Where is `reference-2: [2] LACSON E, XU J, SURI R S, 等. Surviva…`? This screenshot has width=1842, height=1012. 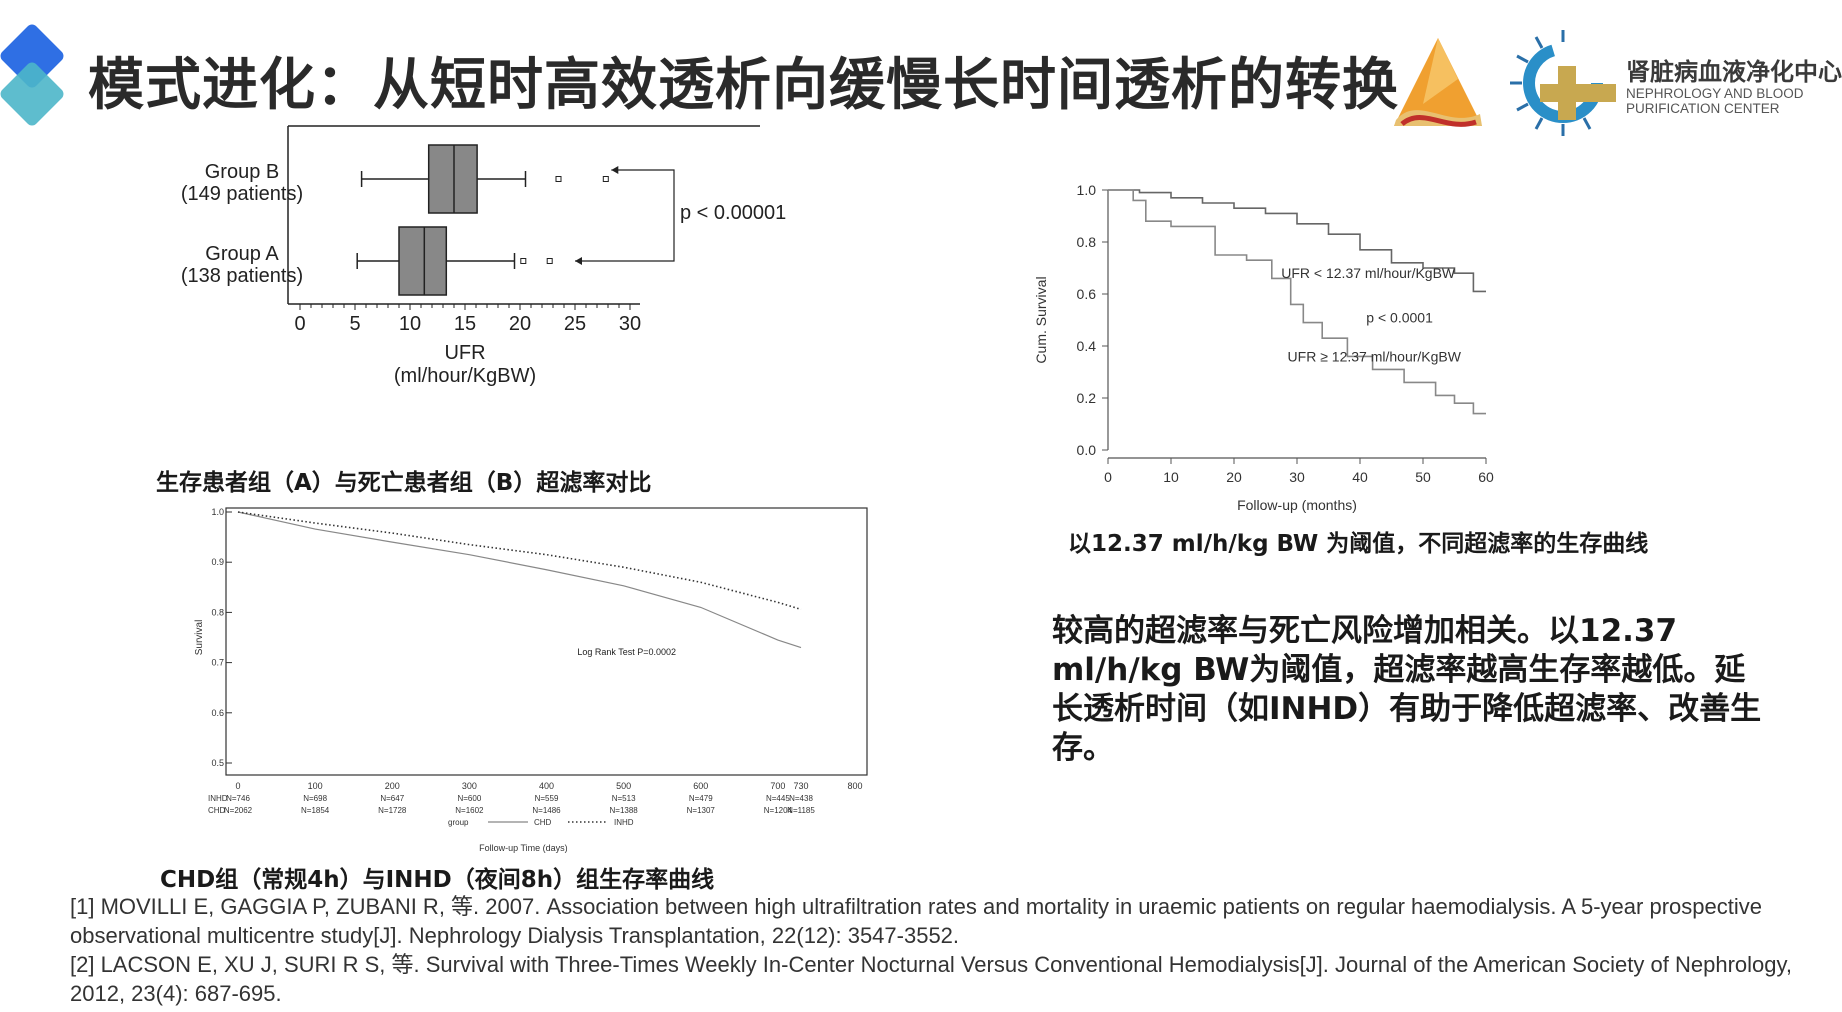 reference-2: [2] LACSON E, XU J, SURI R S, 等. Surviva… is located at coordinates (931, 979).